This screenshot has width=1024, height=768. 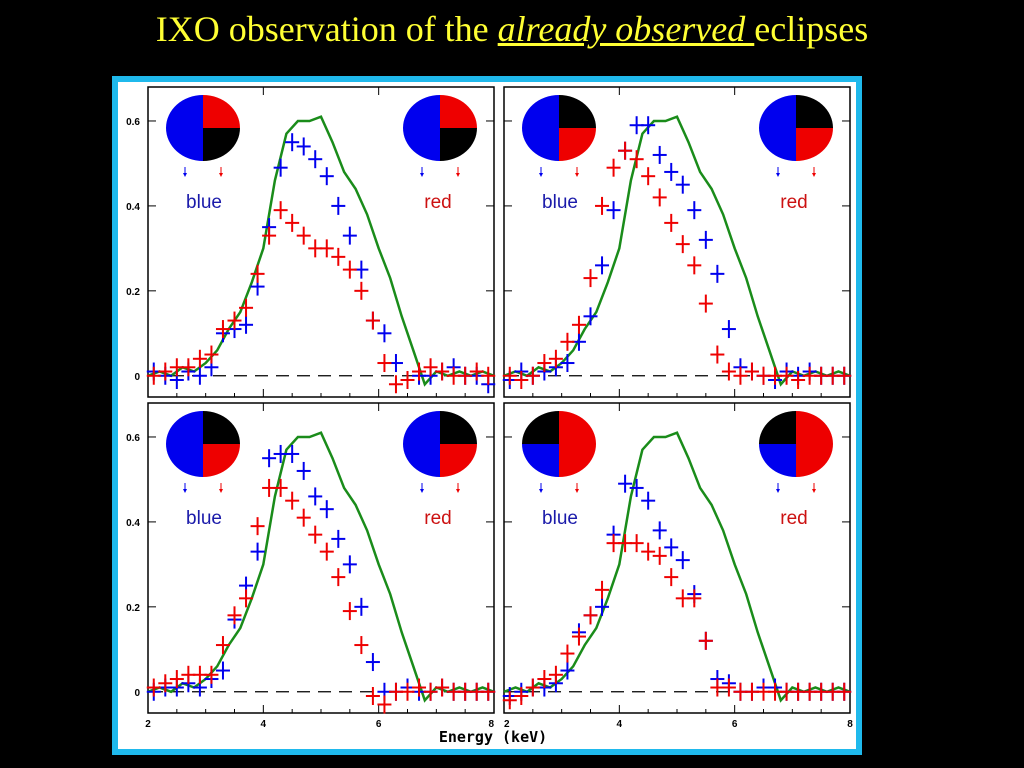 I want to click on title-prefix: IXO observation of the, so click(x=326, y=29).